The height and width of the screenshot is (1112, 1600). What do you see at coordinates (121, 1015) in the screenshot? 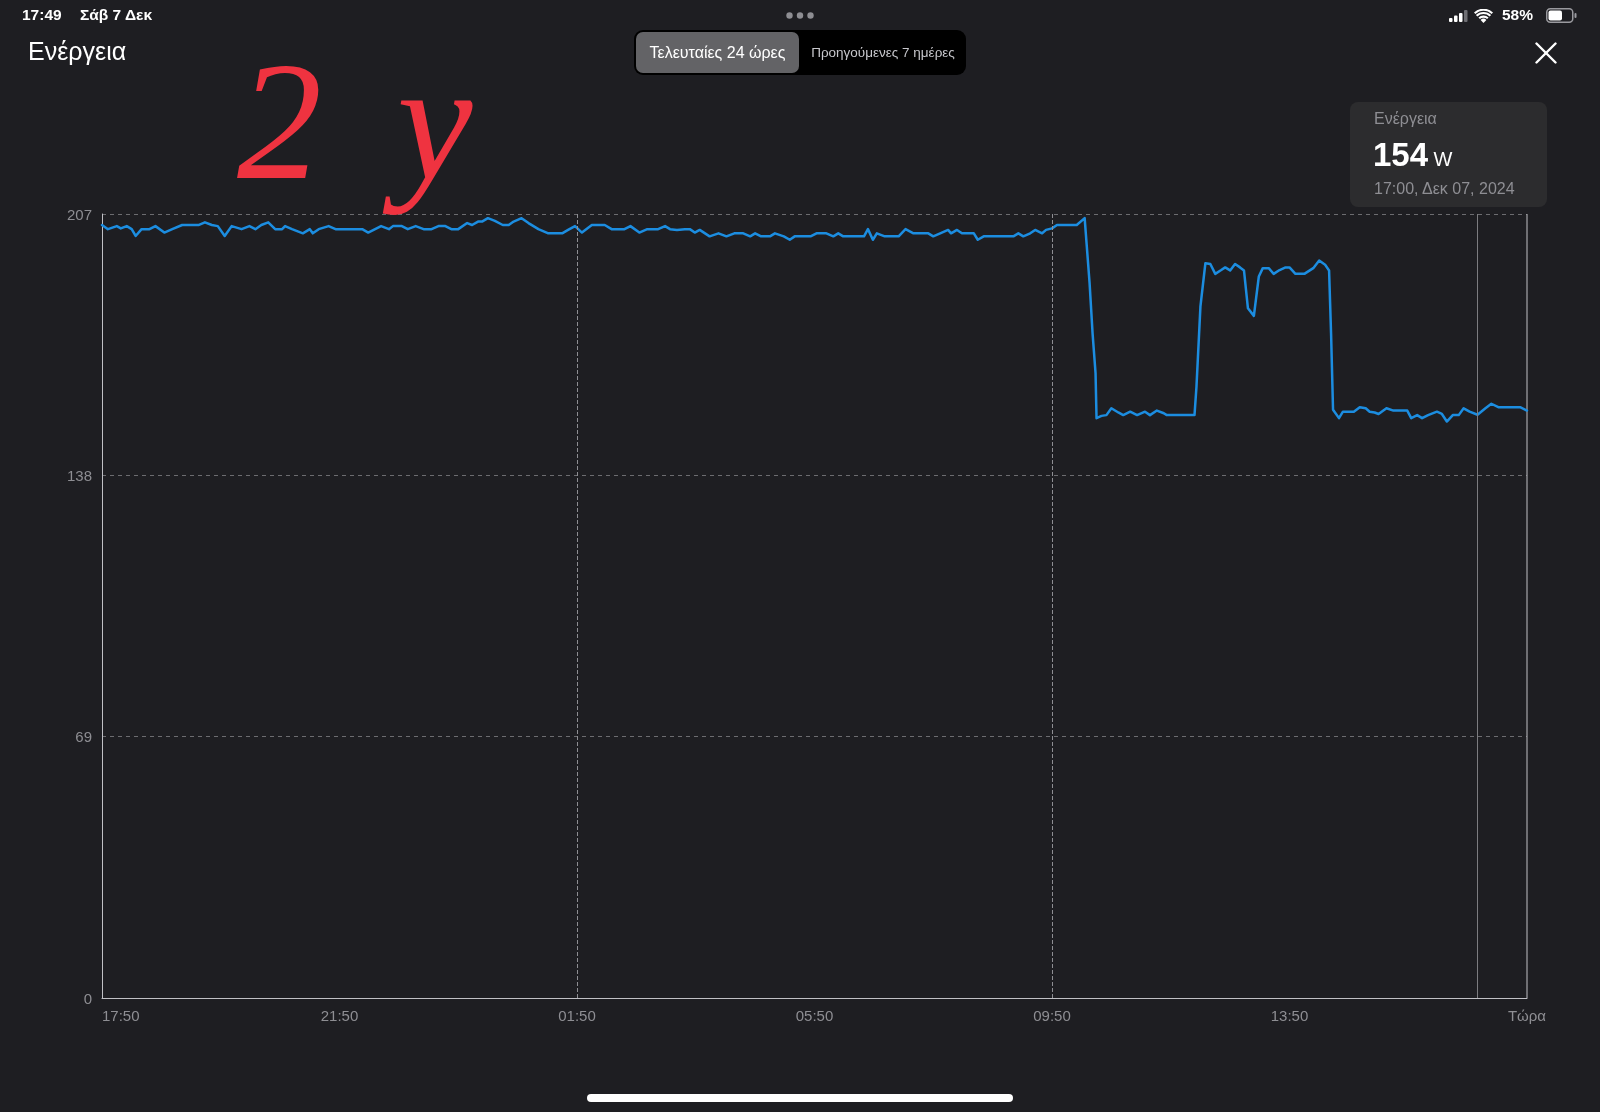
I see `x-tick-label: 17:50` at bounding box center [121, 1015].